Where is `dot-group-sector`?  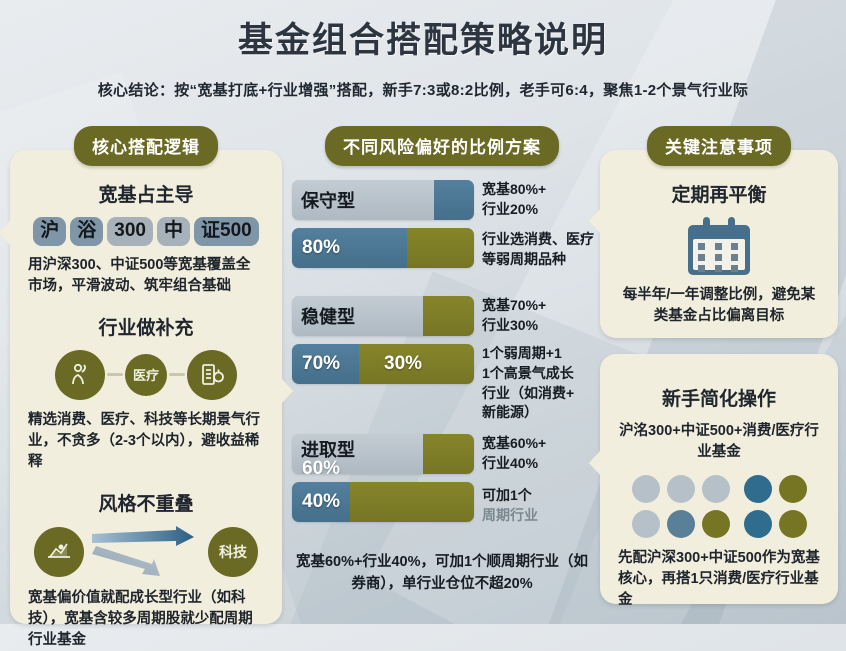
dot-group-sector is located at coordinates (775, 507).